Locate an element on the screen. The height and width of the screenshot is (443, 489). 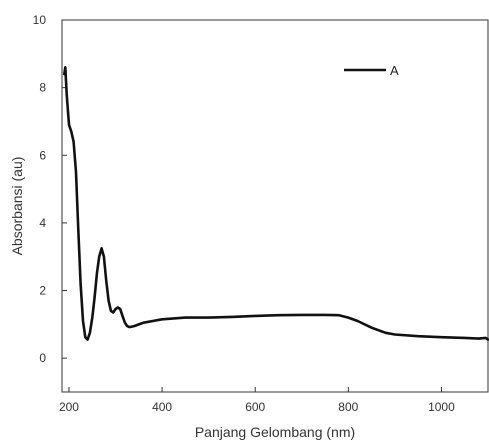
legend: A is located at coordinates (371, 70).